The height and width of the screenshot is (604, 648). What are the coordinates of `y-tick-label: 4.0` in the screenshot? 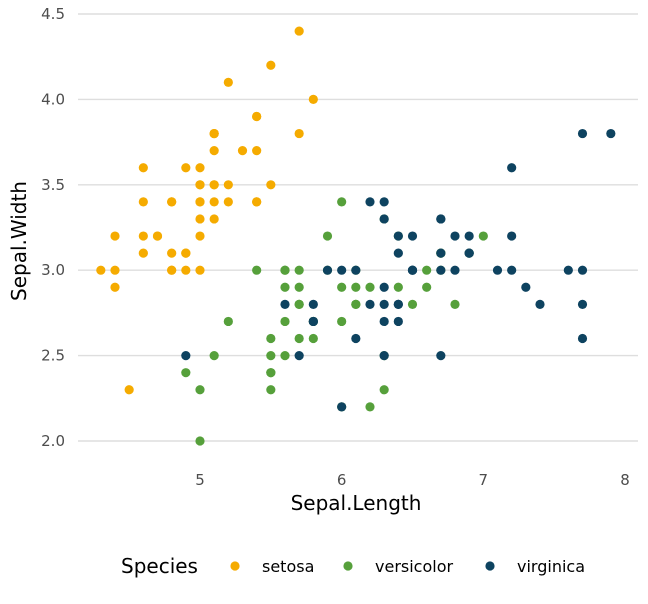 It's located at (53, 99).